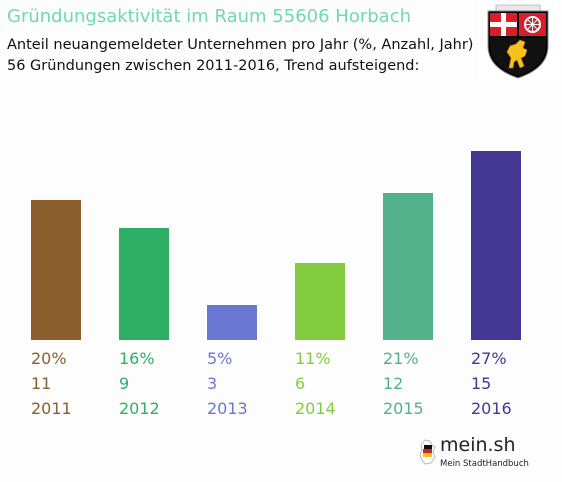  I want to click on bar-2014, so click(320, 301).